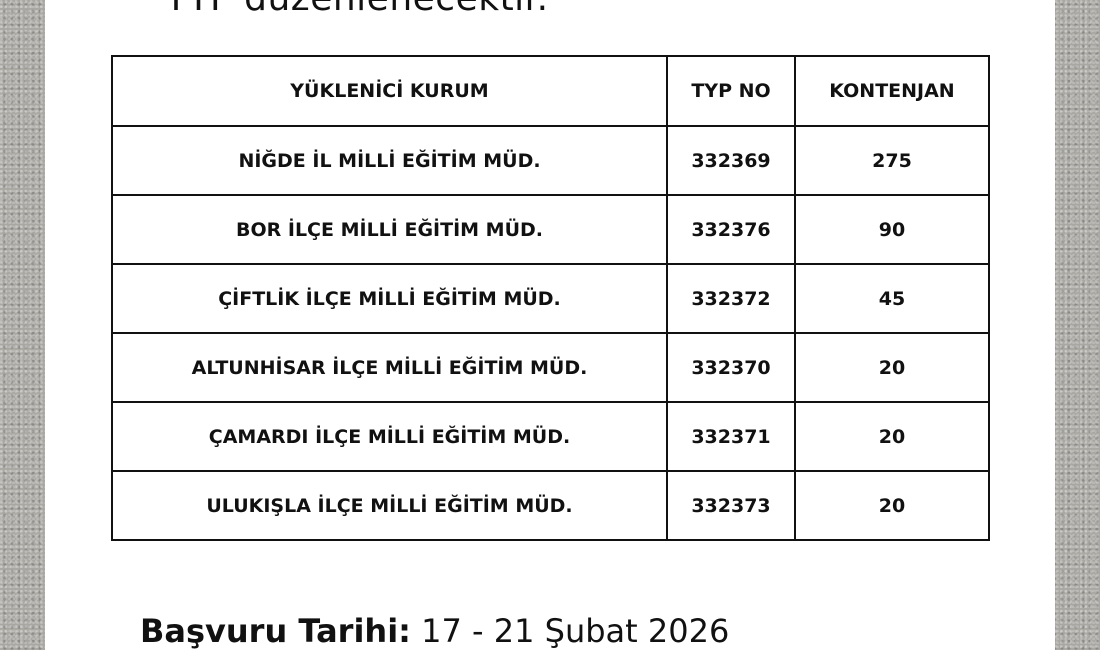 The width and height of the screenshot is (1100, 650). Describe the element at coordinates (731, 298) in the screenshot. I see `typ-no-cell: 332372` at that location.